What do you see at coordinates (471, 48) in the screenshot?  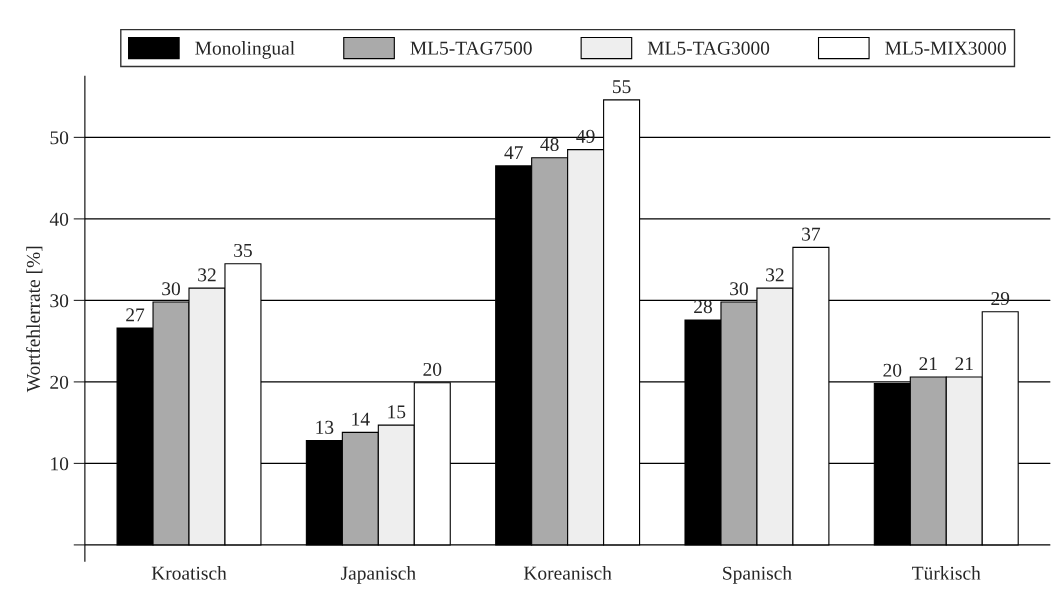 I see `legend-label: ML5-TAG7500` at bounding box center [471, 48].